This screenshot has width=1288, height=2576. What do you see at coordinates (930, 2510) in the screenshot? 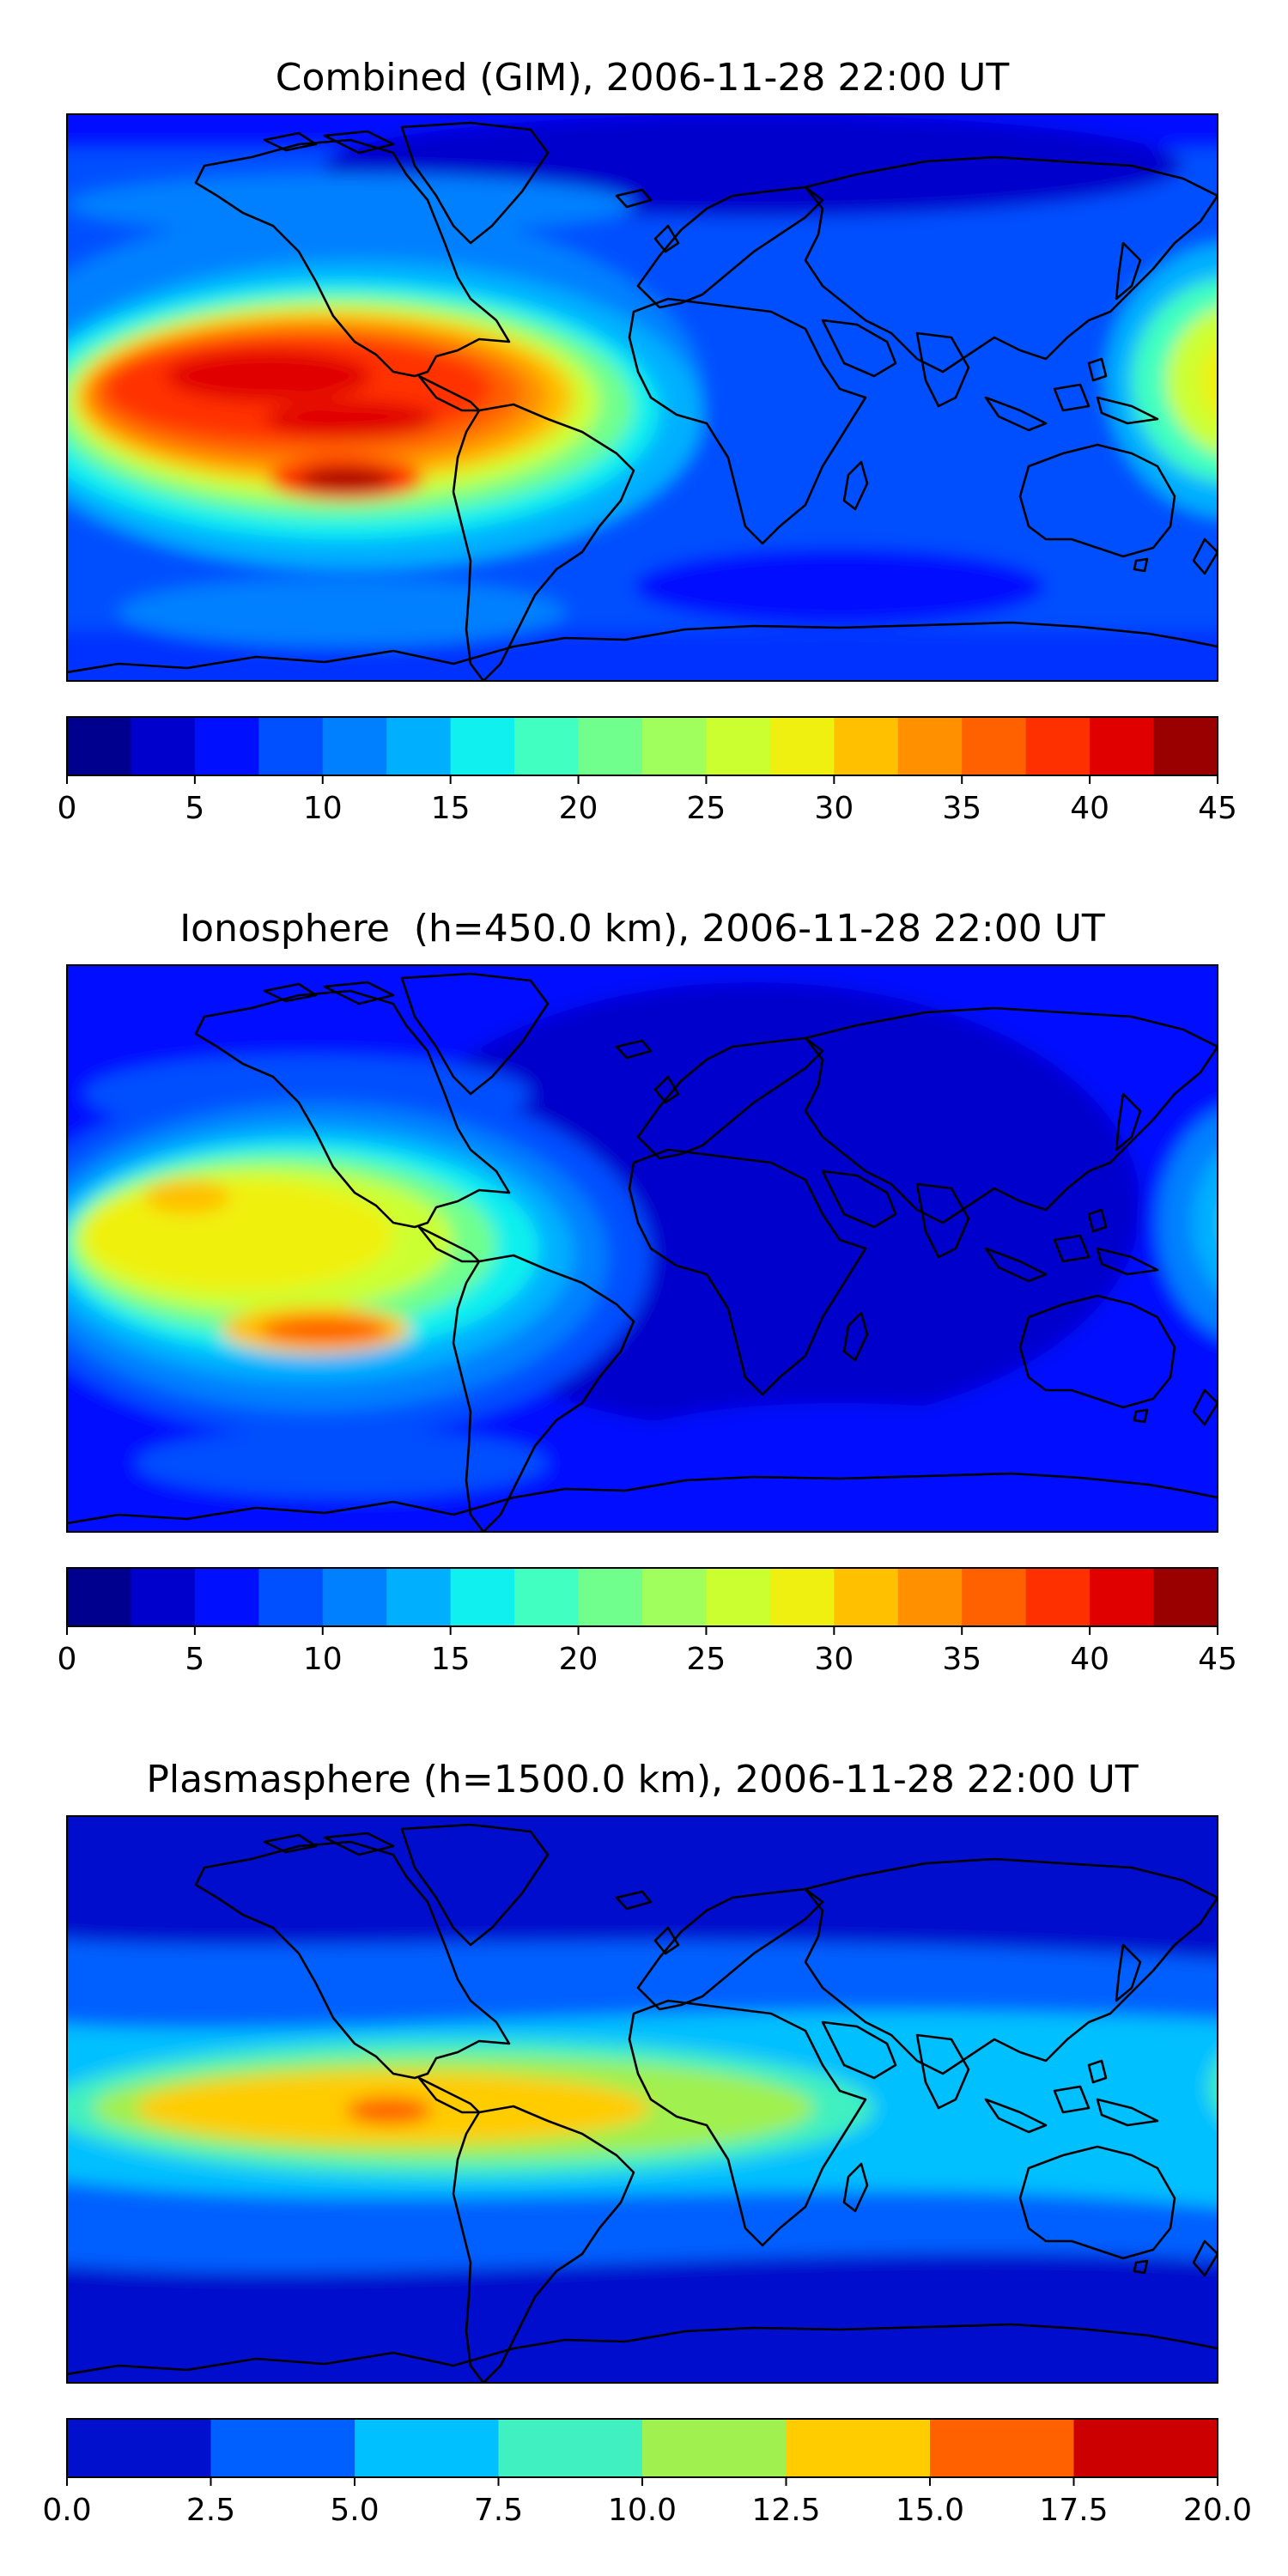
I see `colorbar-tick-label: 15.0` at bounding box center [930, 2510].